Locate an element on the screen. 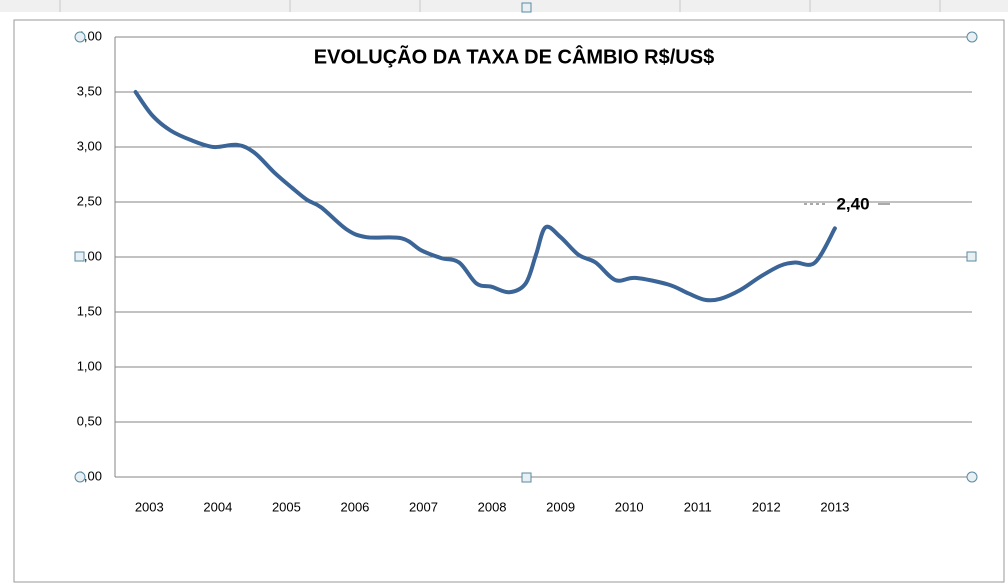  x-tick-label: 2010 is located at coordinates (629, 506).